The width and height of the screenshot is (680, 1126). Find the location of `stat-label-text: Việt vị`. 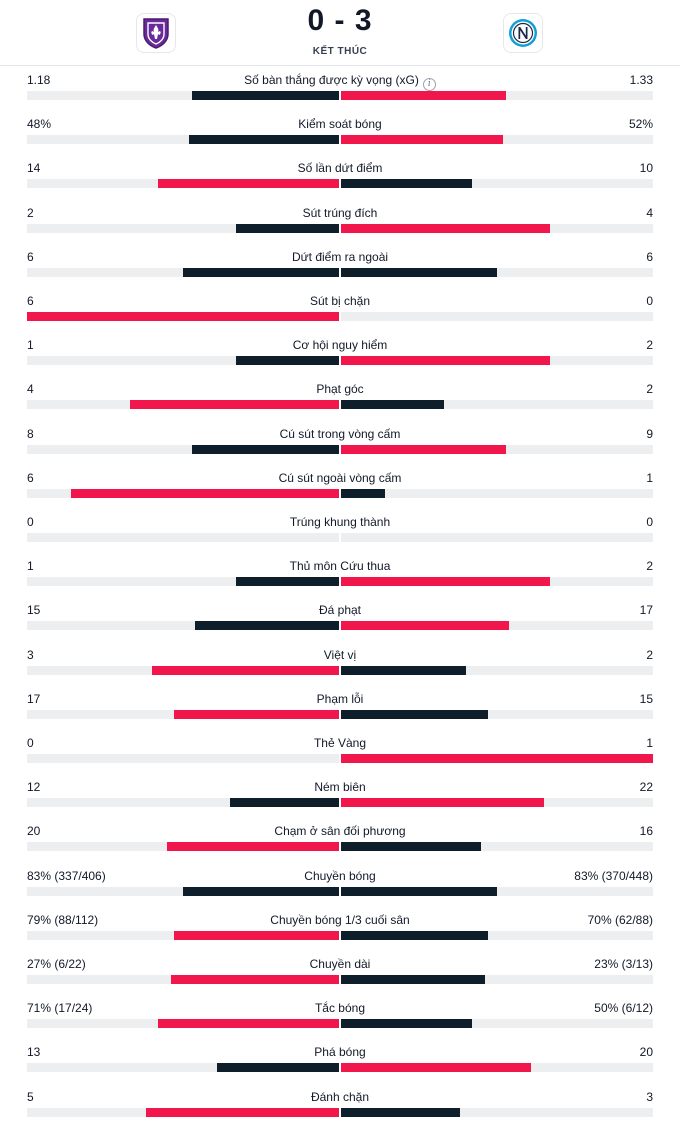

stat-label-text: Việt vị is located at coordinates (340, 654).